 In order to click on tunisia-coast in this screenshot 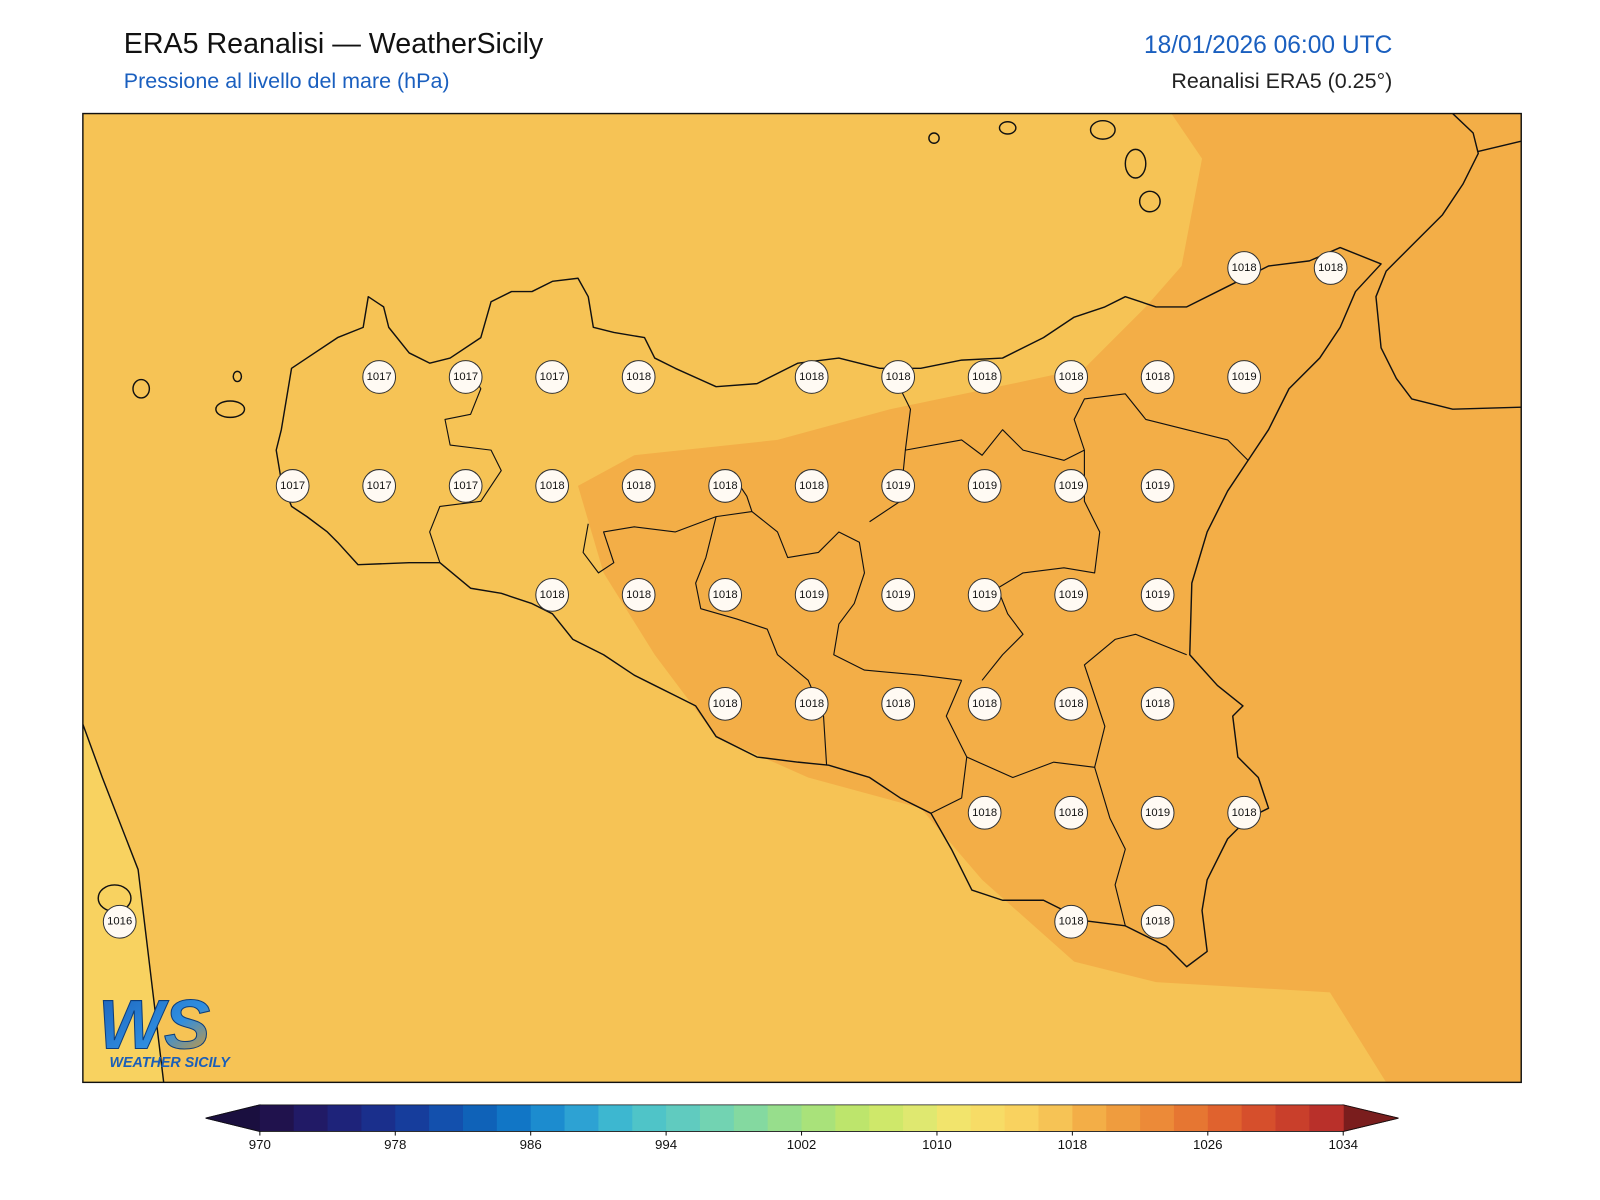, I will do `click(123, 903)`.